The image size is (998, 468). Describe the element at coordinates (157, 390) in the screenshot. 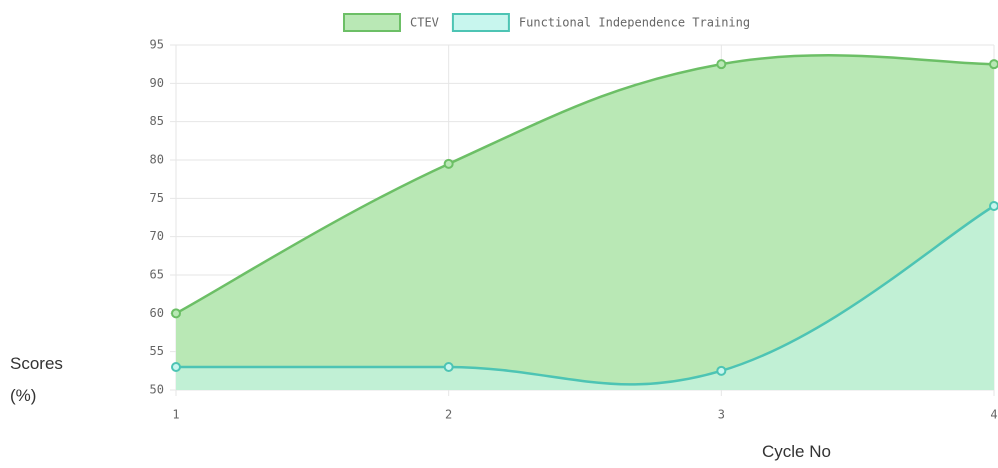

I see `y-tick-label: 50` at that location.